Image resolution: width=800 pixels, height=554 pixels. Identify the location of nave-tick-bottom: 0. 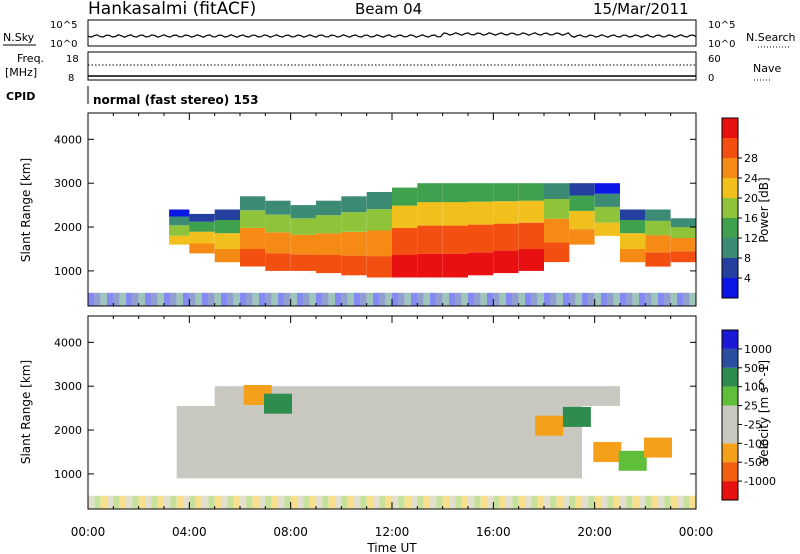
(711, 78).